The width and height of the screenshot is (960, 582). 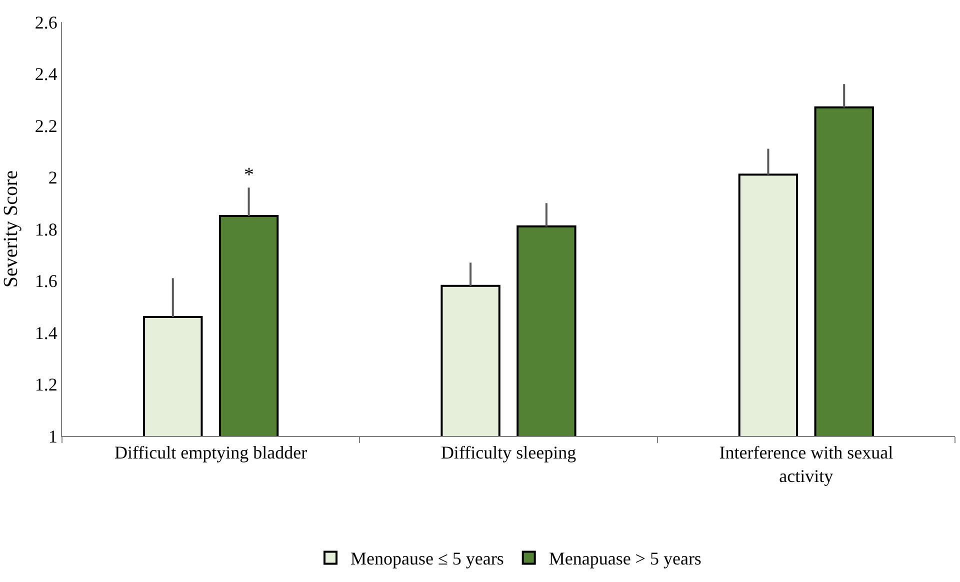 What do you see at coordinates (46, 74) in the screenshot?
I see `y-tick-label: 2.4` at bounding box center [46, 74].